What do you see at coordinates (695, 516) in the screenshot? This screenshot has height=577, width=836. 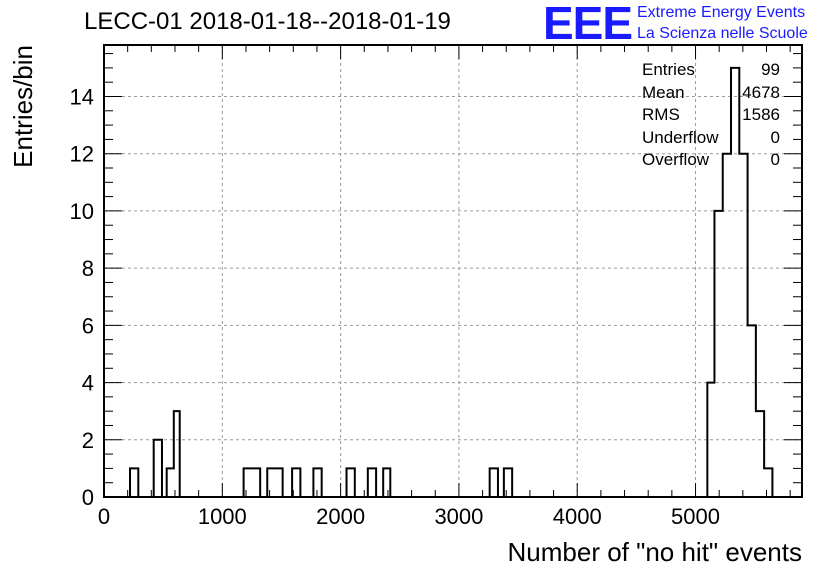 I see `x-tick-label: 5000` at bounding box center [695, 516].